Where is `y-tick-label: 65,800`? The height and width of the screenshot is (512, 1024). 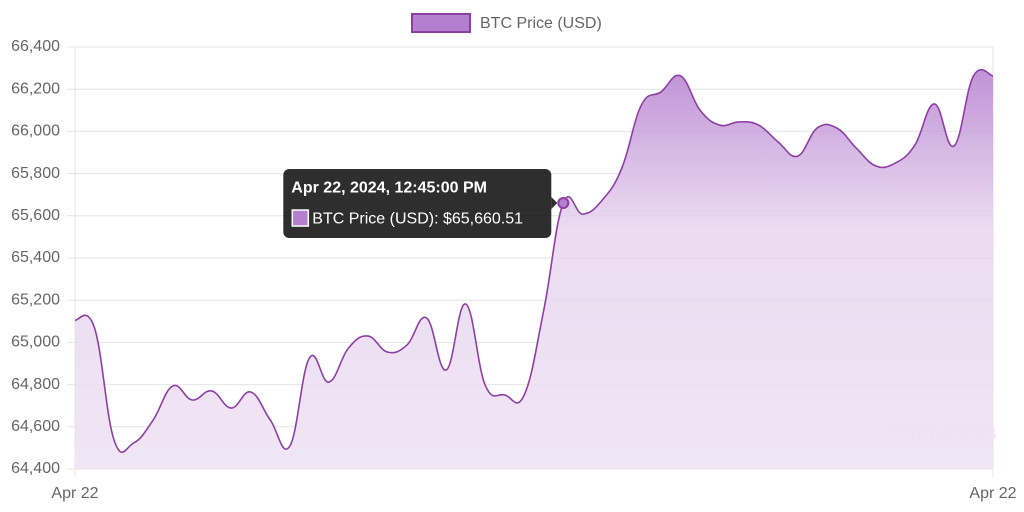
y-tick-label: 65,800 is located at coordinates (35, 173).